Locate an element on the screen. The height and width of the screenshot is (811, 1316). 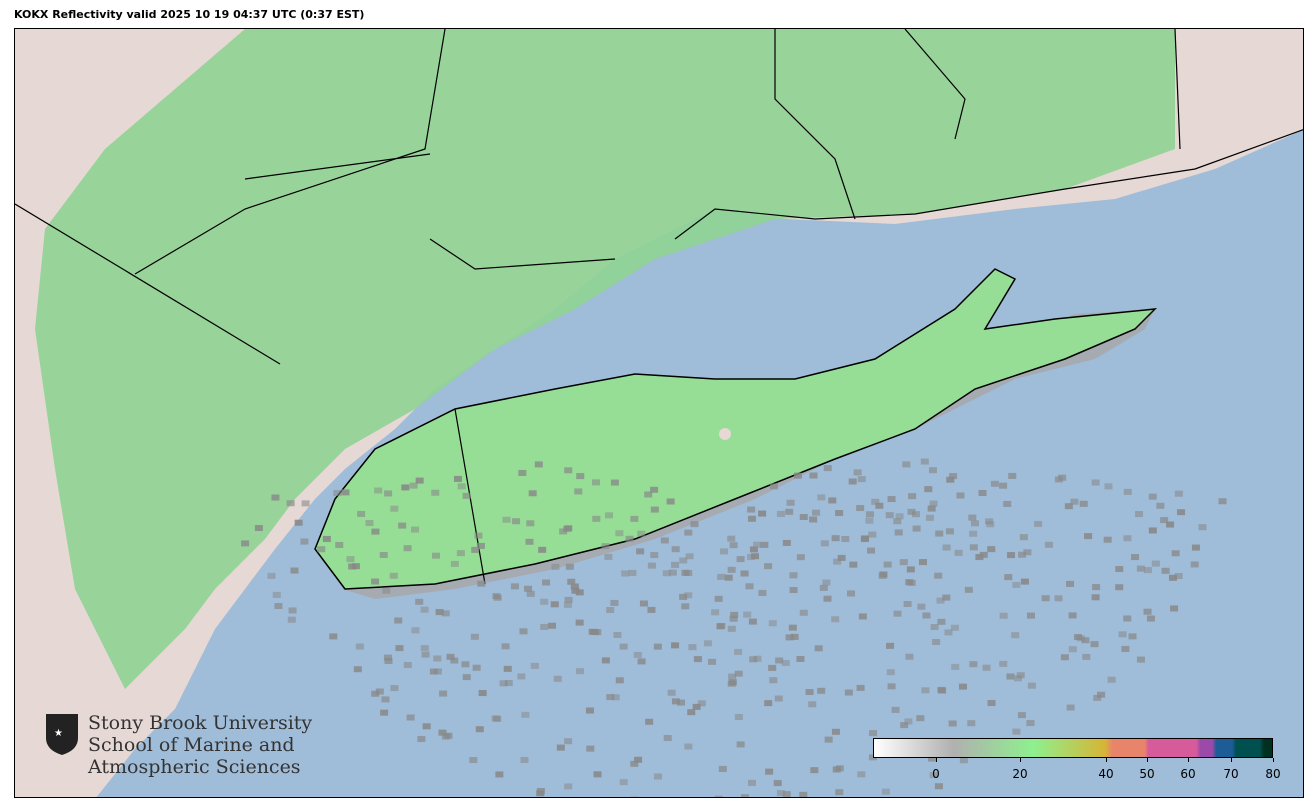
colorbar-tick-label: 80 is located at coordinates (1273, 774).